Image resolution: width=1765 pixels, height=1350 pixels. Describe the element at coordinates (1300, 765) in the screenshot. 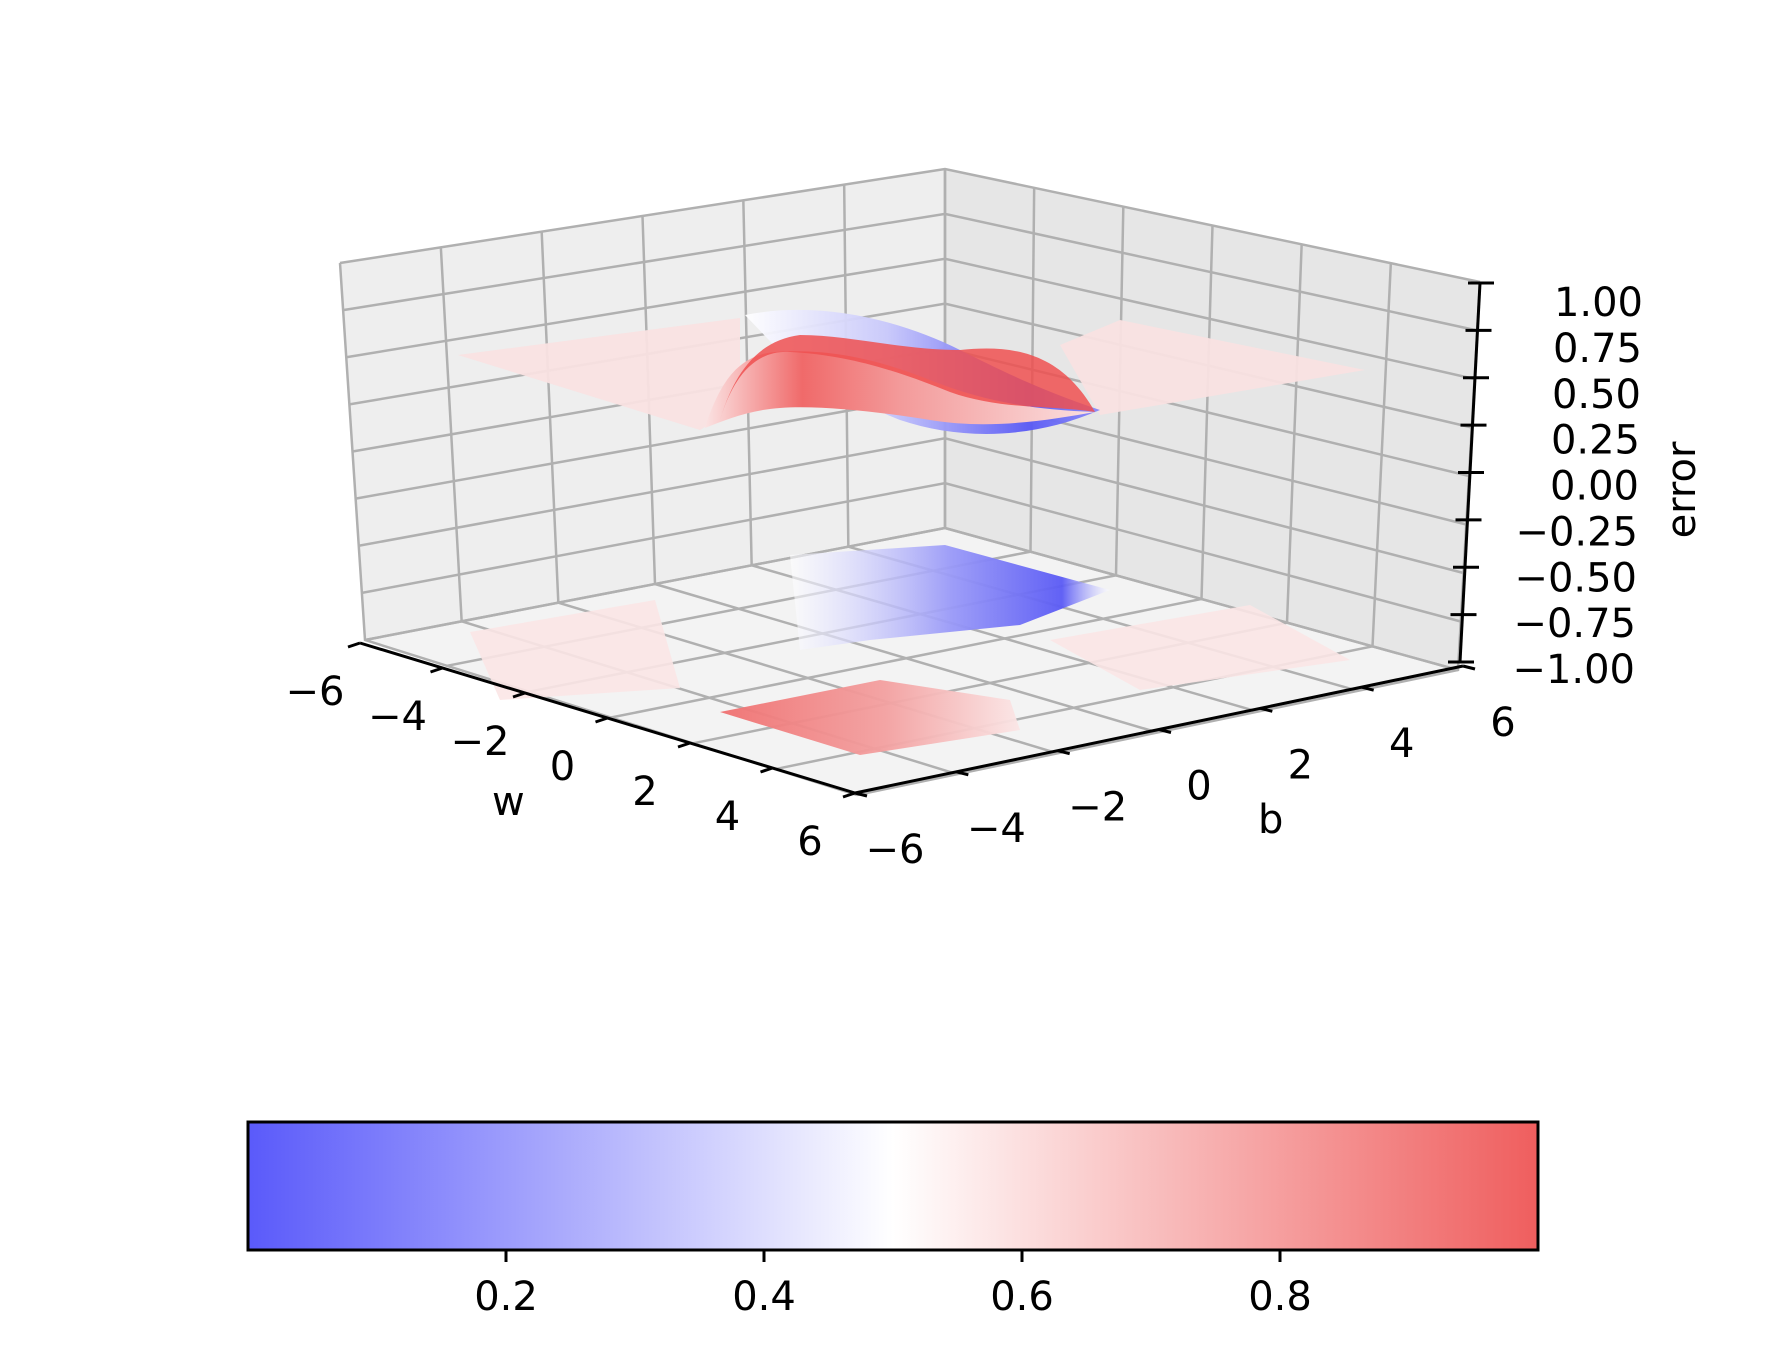

I see `b-tick-label: 2` at that location.